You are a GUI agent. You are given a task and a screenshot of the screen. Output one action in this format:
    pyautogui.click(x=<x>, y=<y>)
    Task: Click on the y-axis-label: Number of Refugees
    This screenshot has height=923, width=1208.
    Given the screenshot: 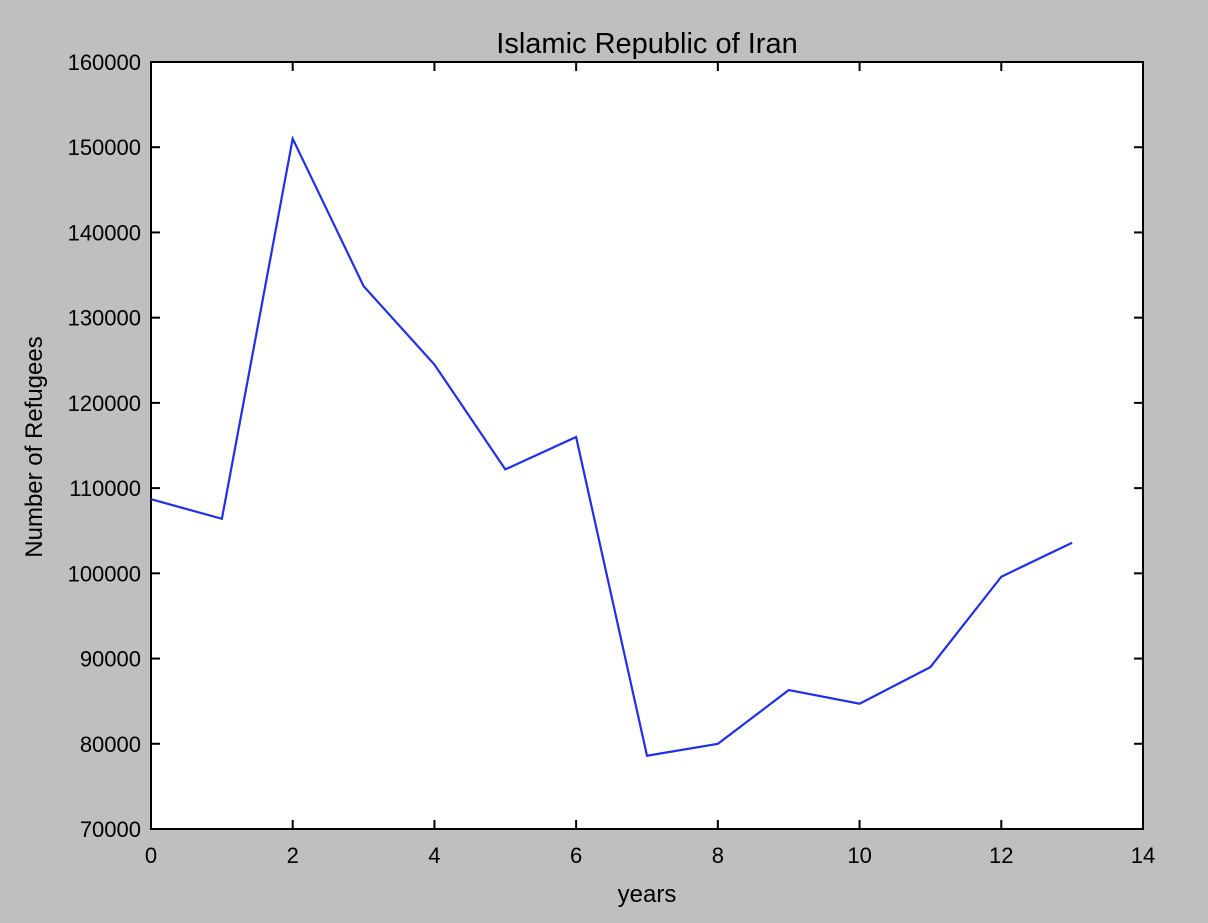 What is the action you would take?
    pyautogui.click(x=34, y=446)
    